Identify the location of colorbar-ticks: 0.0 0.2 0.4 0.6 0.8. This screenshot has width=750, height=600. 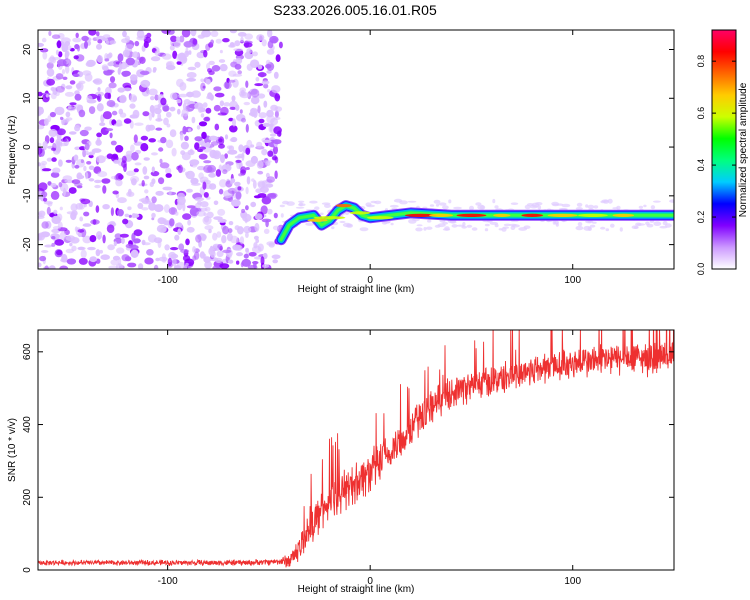
(716, 165).